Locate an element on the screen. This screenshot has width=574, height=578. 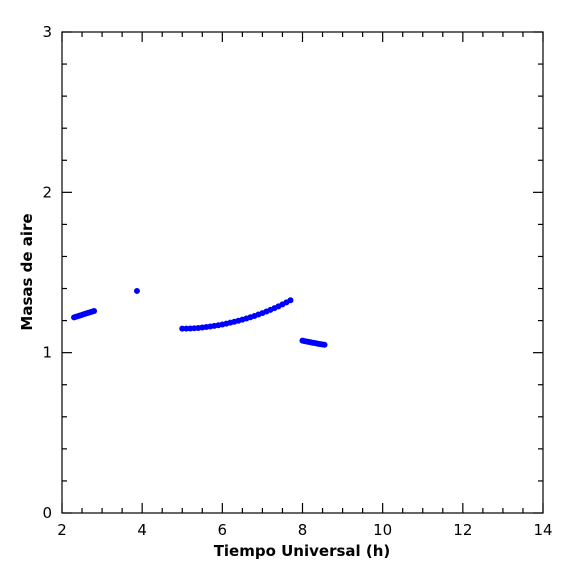
y-axis-label: Masas de aire is located at coordinates (27, 271).